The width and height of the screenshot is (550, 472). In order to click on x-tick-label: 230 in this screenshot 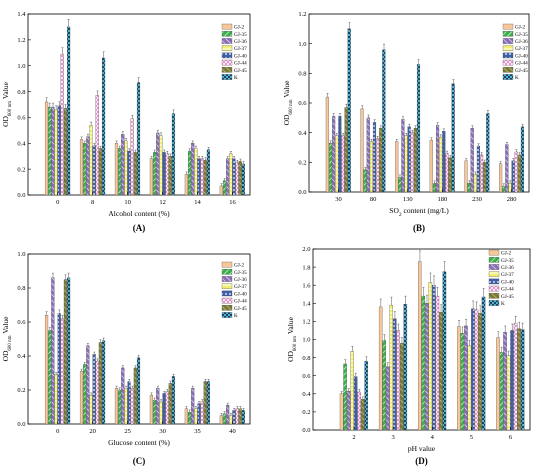, I will do `click(477, 199)`.